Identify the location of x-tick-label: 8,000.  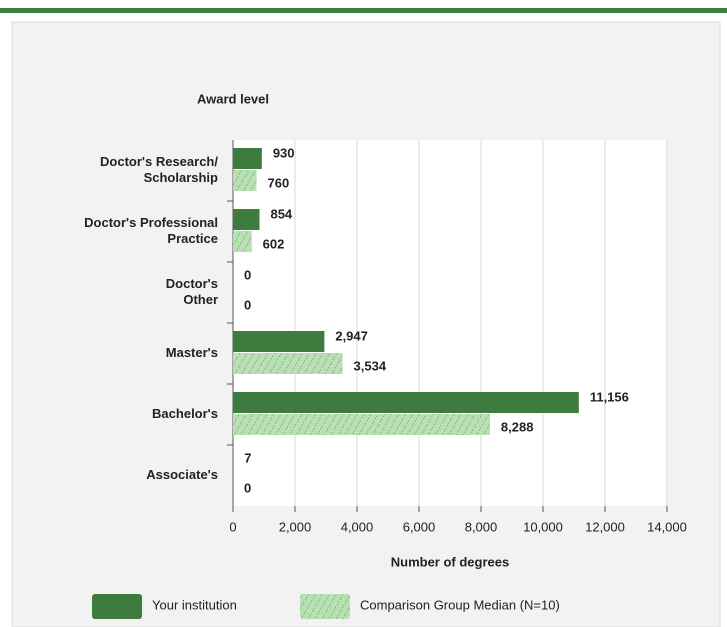
(481, 526).